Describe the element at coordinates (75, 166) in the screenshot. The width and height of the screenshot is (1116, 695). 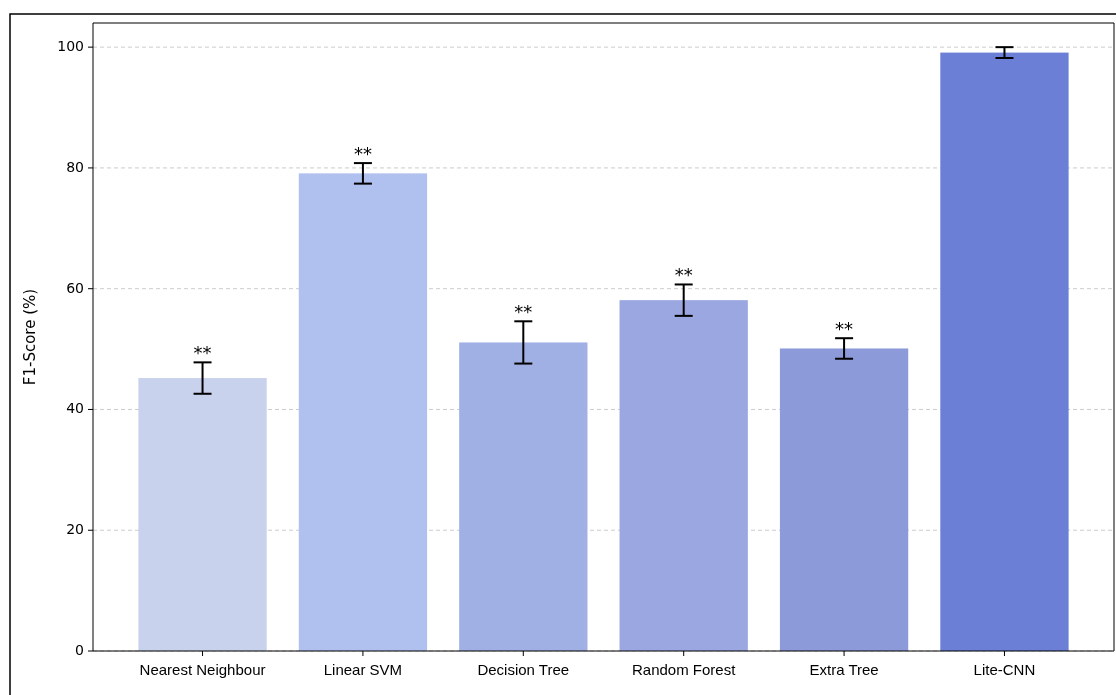
I see `y-tick-label: 80` at that location.